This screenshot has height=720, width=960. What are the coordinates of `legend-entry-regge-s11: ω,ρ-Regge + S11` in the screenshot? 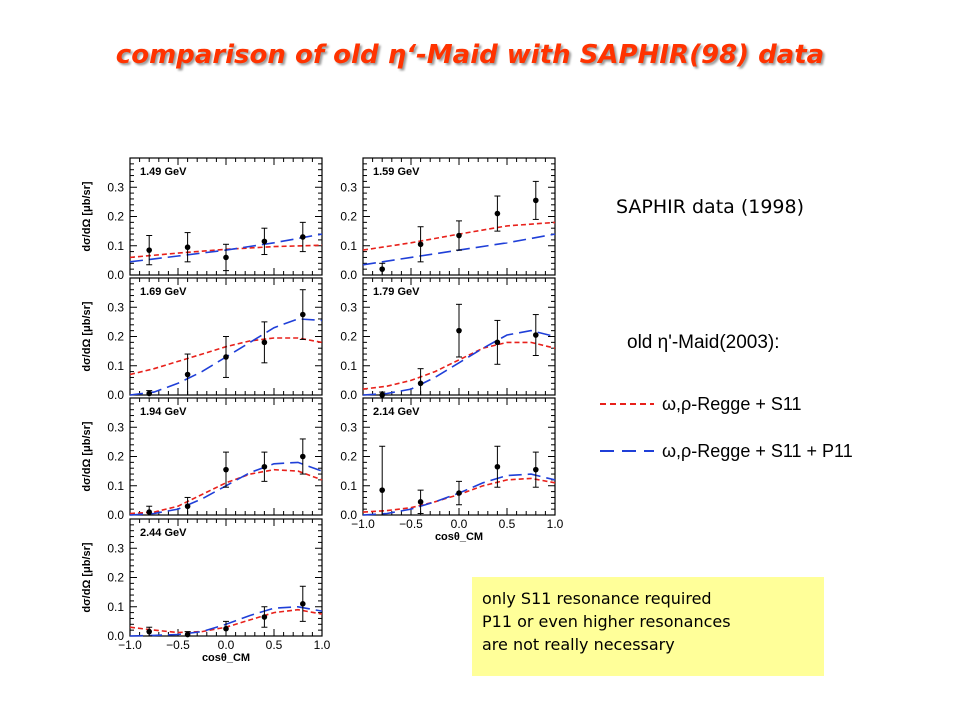 It's located at (701, 404).